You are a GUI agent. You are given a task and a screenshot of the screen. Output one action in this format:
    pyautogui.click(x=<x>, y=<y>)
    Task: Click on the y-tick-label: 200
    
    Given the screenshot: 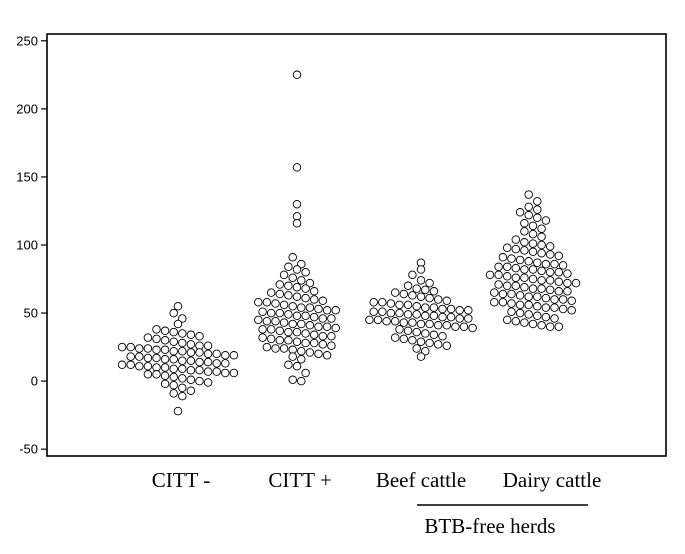 What is the action you would take?
    pyautogui.click(x=27, y=108)
    